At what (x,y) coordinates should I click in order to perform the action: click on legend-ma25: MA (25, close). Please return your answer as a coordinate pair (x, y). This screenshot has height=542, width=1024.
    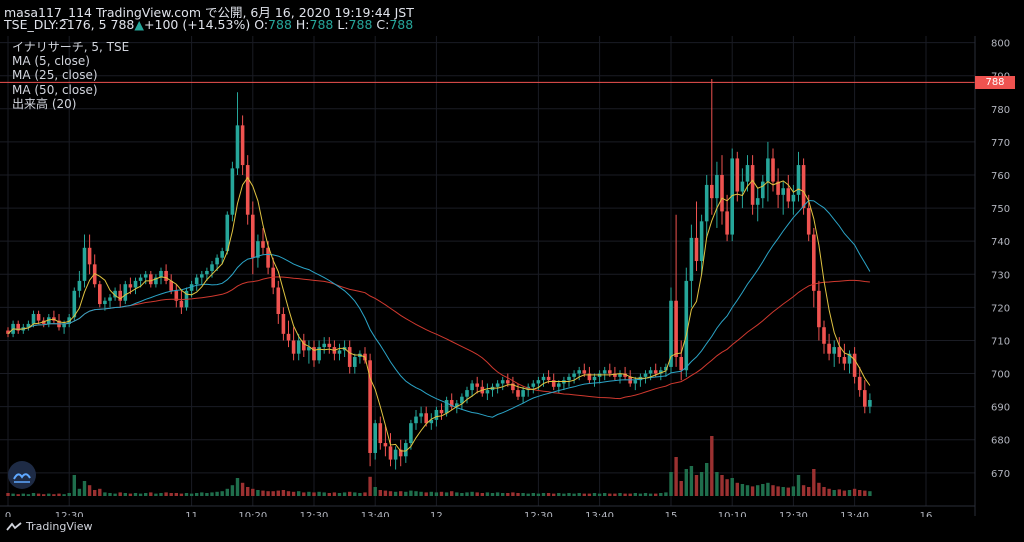
    Looking at the image, I should click on (55, 75).